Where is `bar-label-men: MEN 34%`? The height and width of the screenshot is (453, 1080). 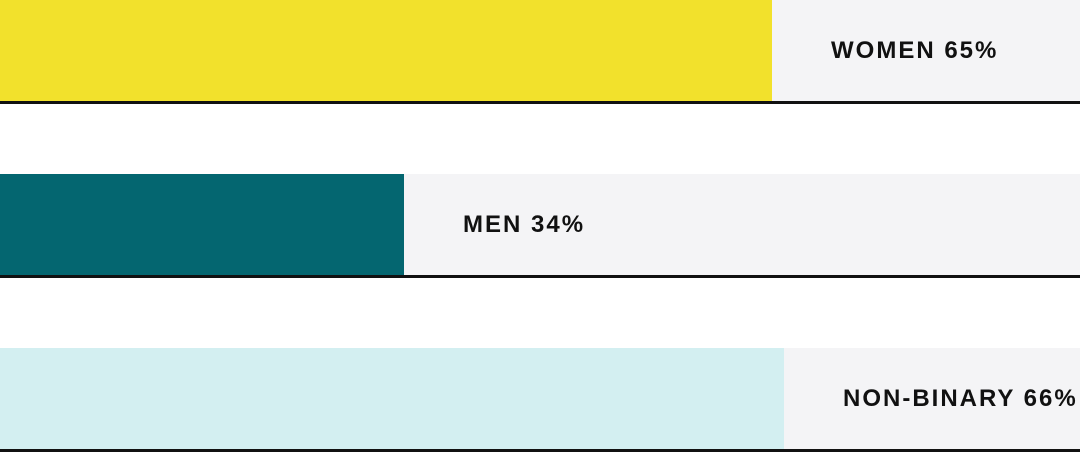
bar-label-men: MEN 34% is located at coordinates (524, 224).